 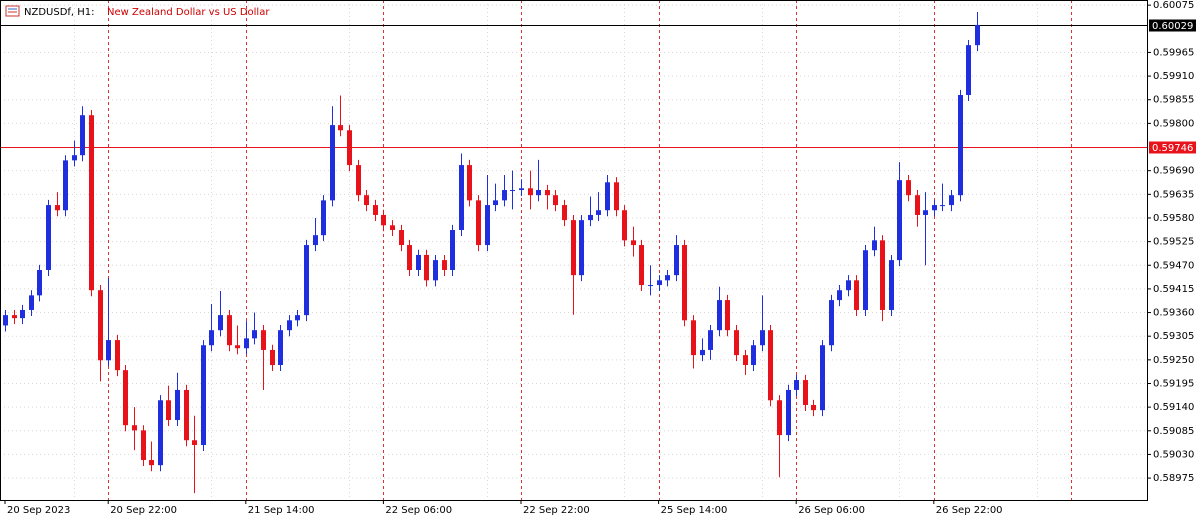 What do you see at coordinates (1173, 242) in the screenshot?
I see `y-tick-label: 0.59525` at bounding box center [1173, 242].